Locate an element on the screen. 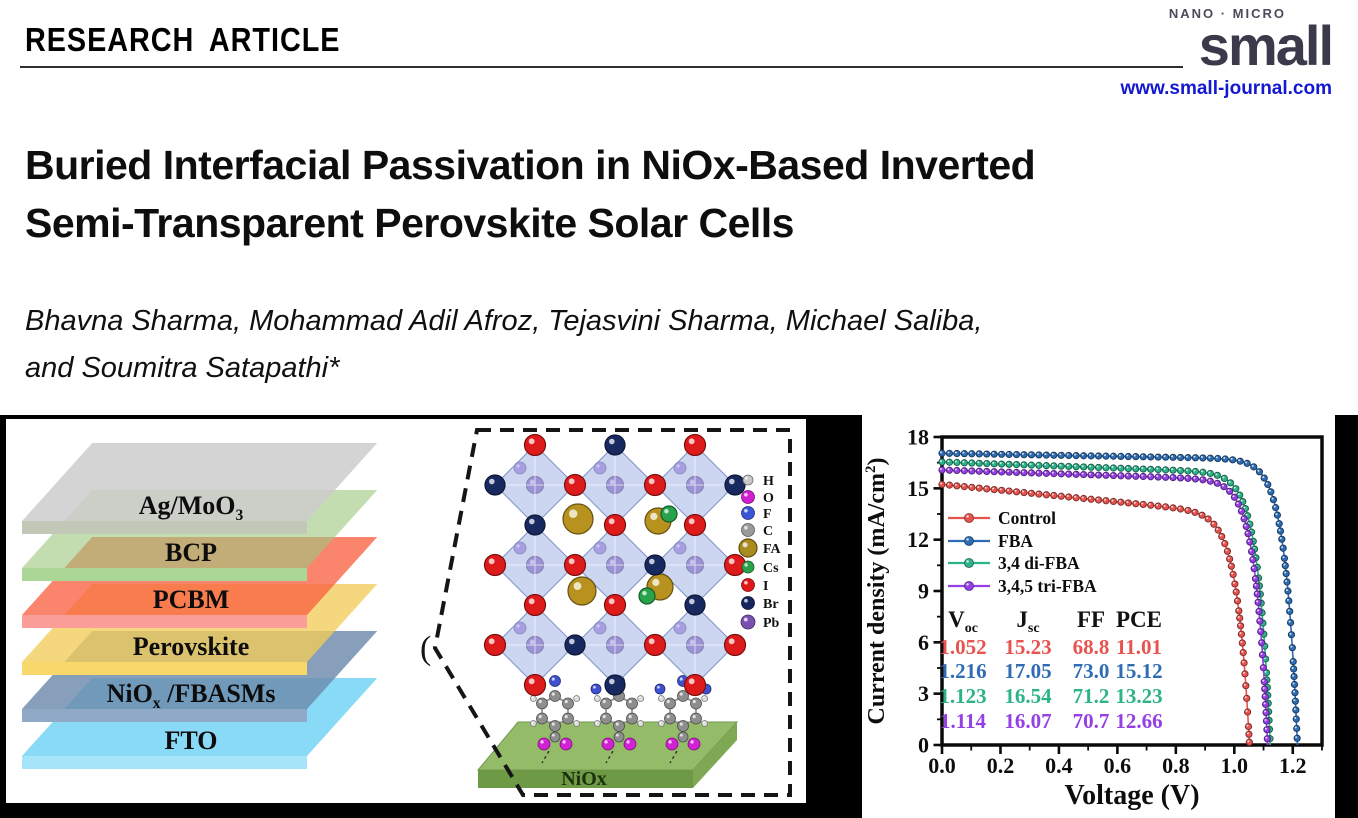  x-tick-label: 0.8 is located at coordinates (1176, 765).